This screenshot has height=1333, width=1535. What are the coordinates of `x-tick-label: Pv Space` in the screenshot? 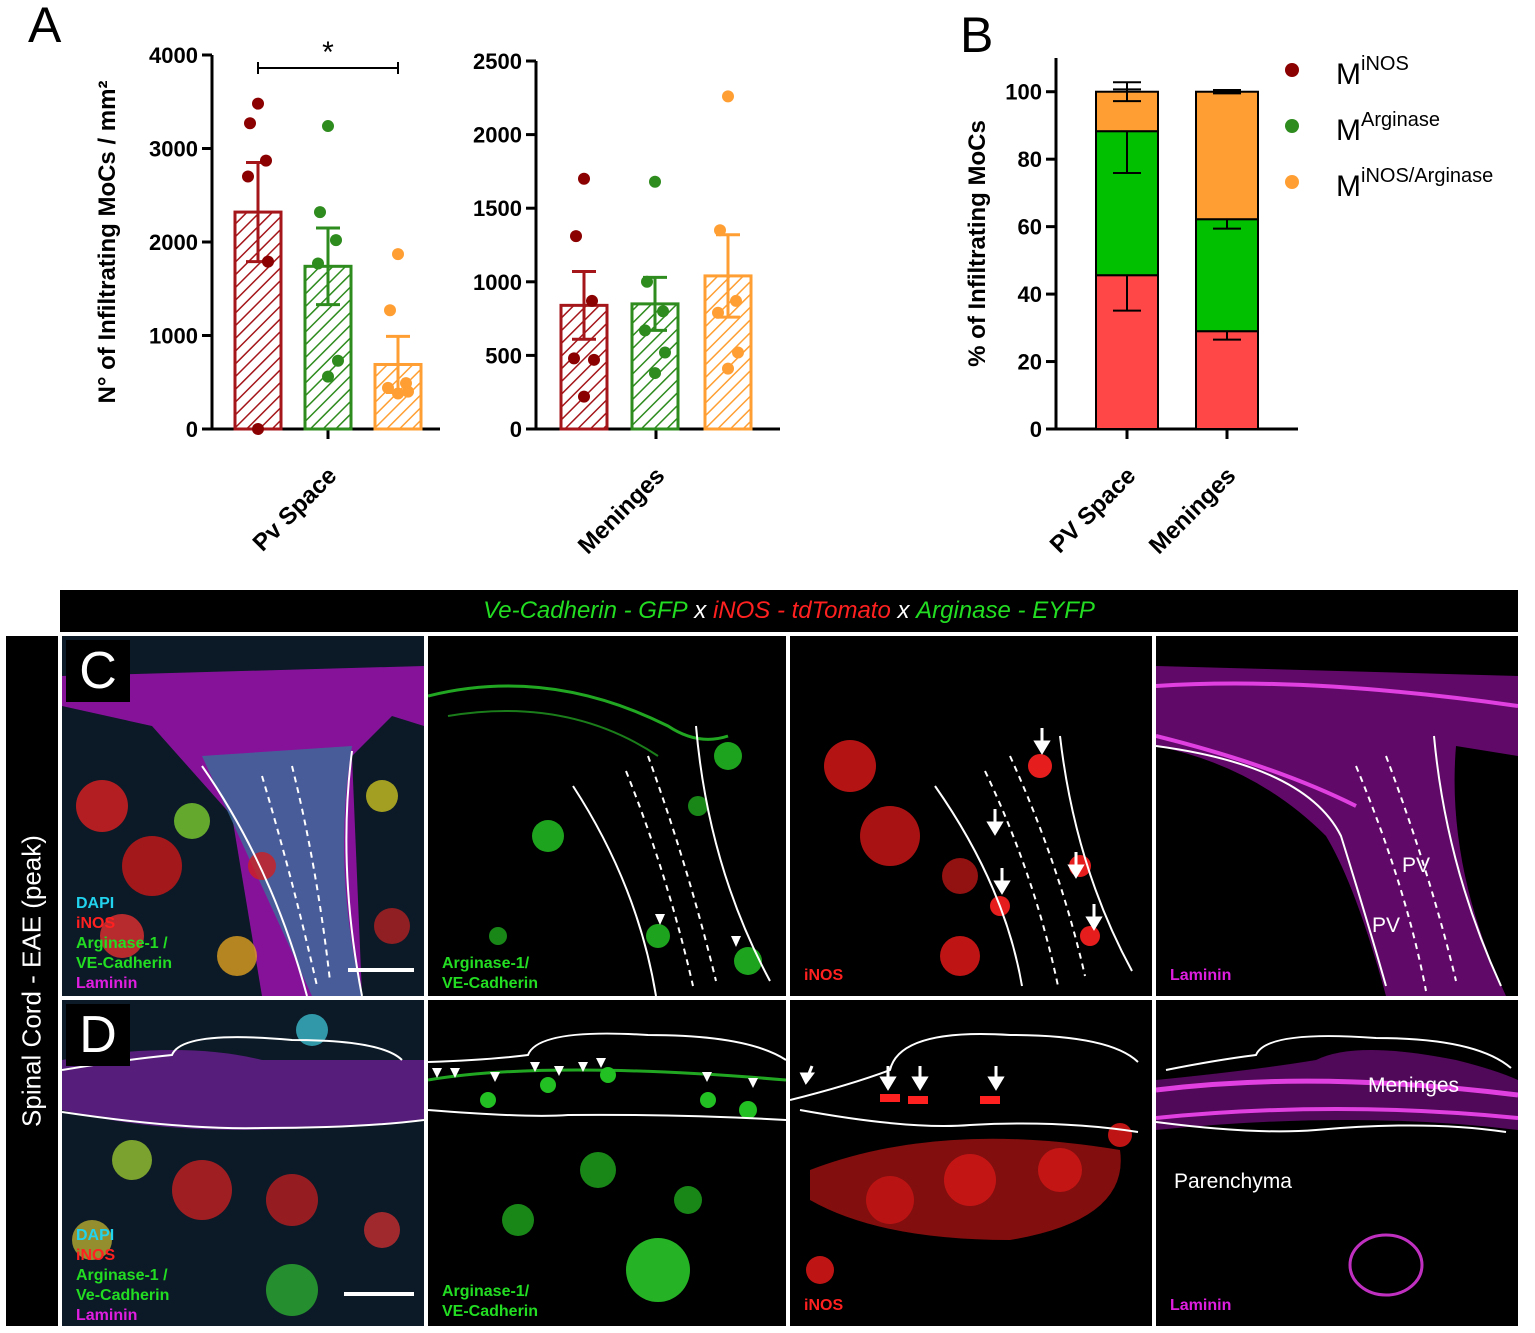 It's located at (295, 509).